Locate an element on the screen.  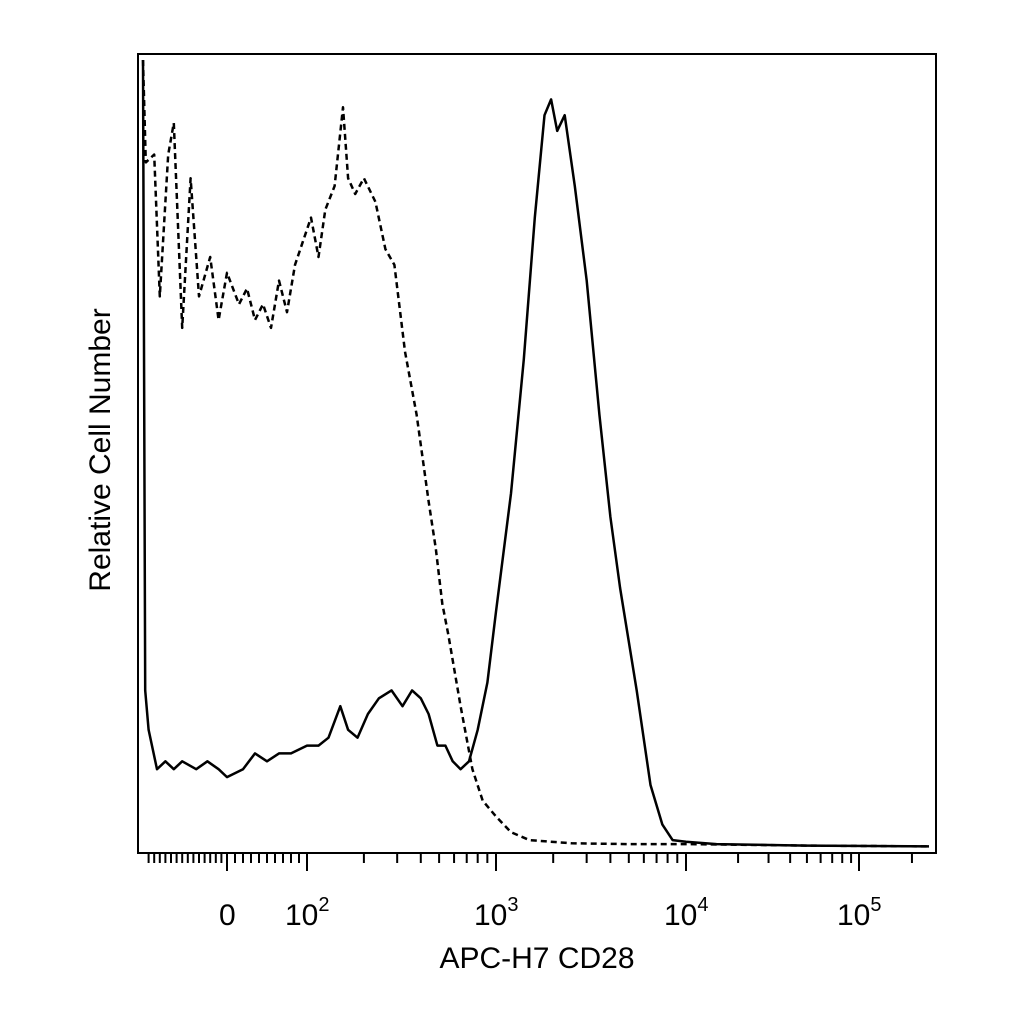
x-axis-tick-labels: 0 10² 10³ 10⁴ 10⁵ is located at coordinates (550, 913).